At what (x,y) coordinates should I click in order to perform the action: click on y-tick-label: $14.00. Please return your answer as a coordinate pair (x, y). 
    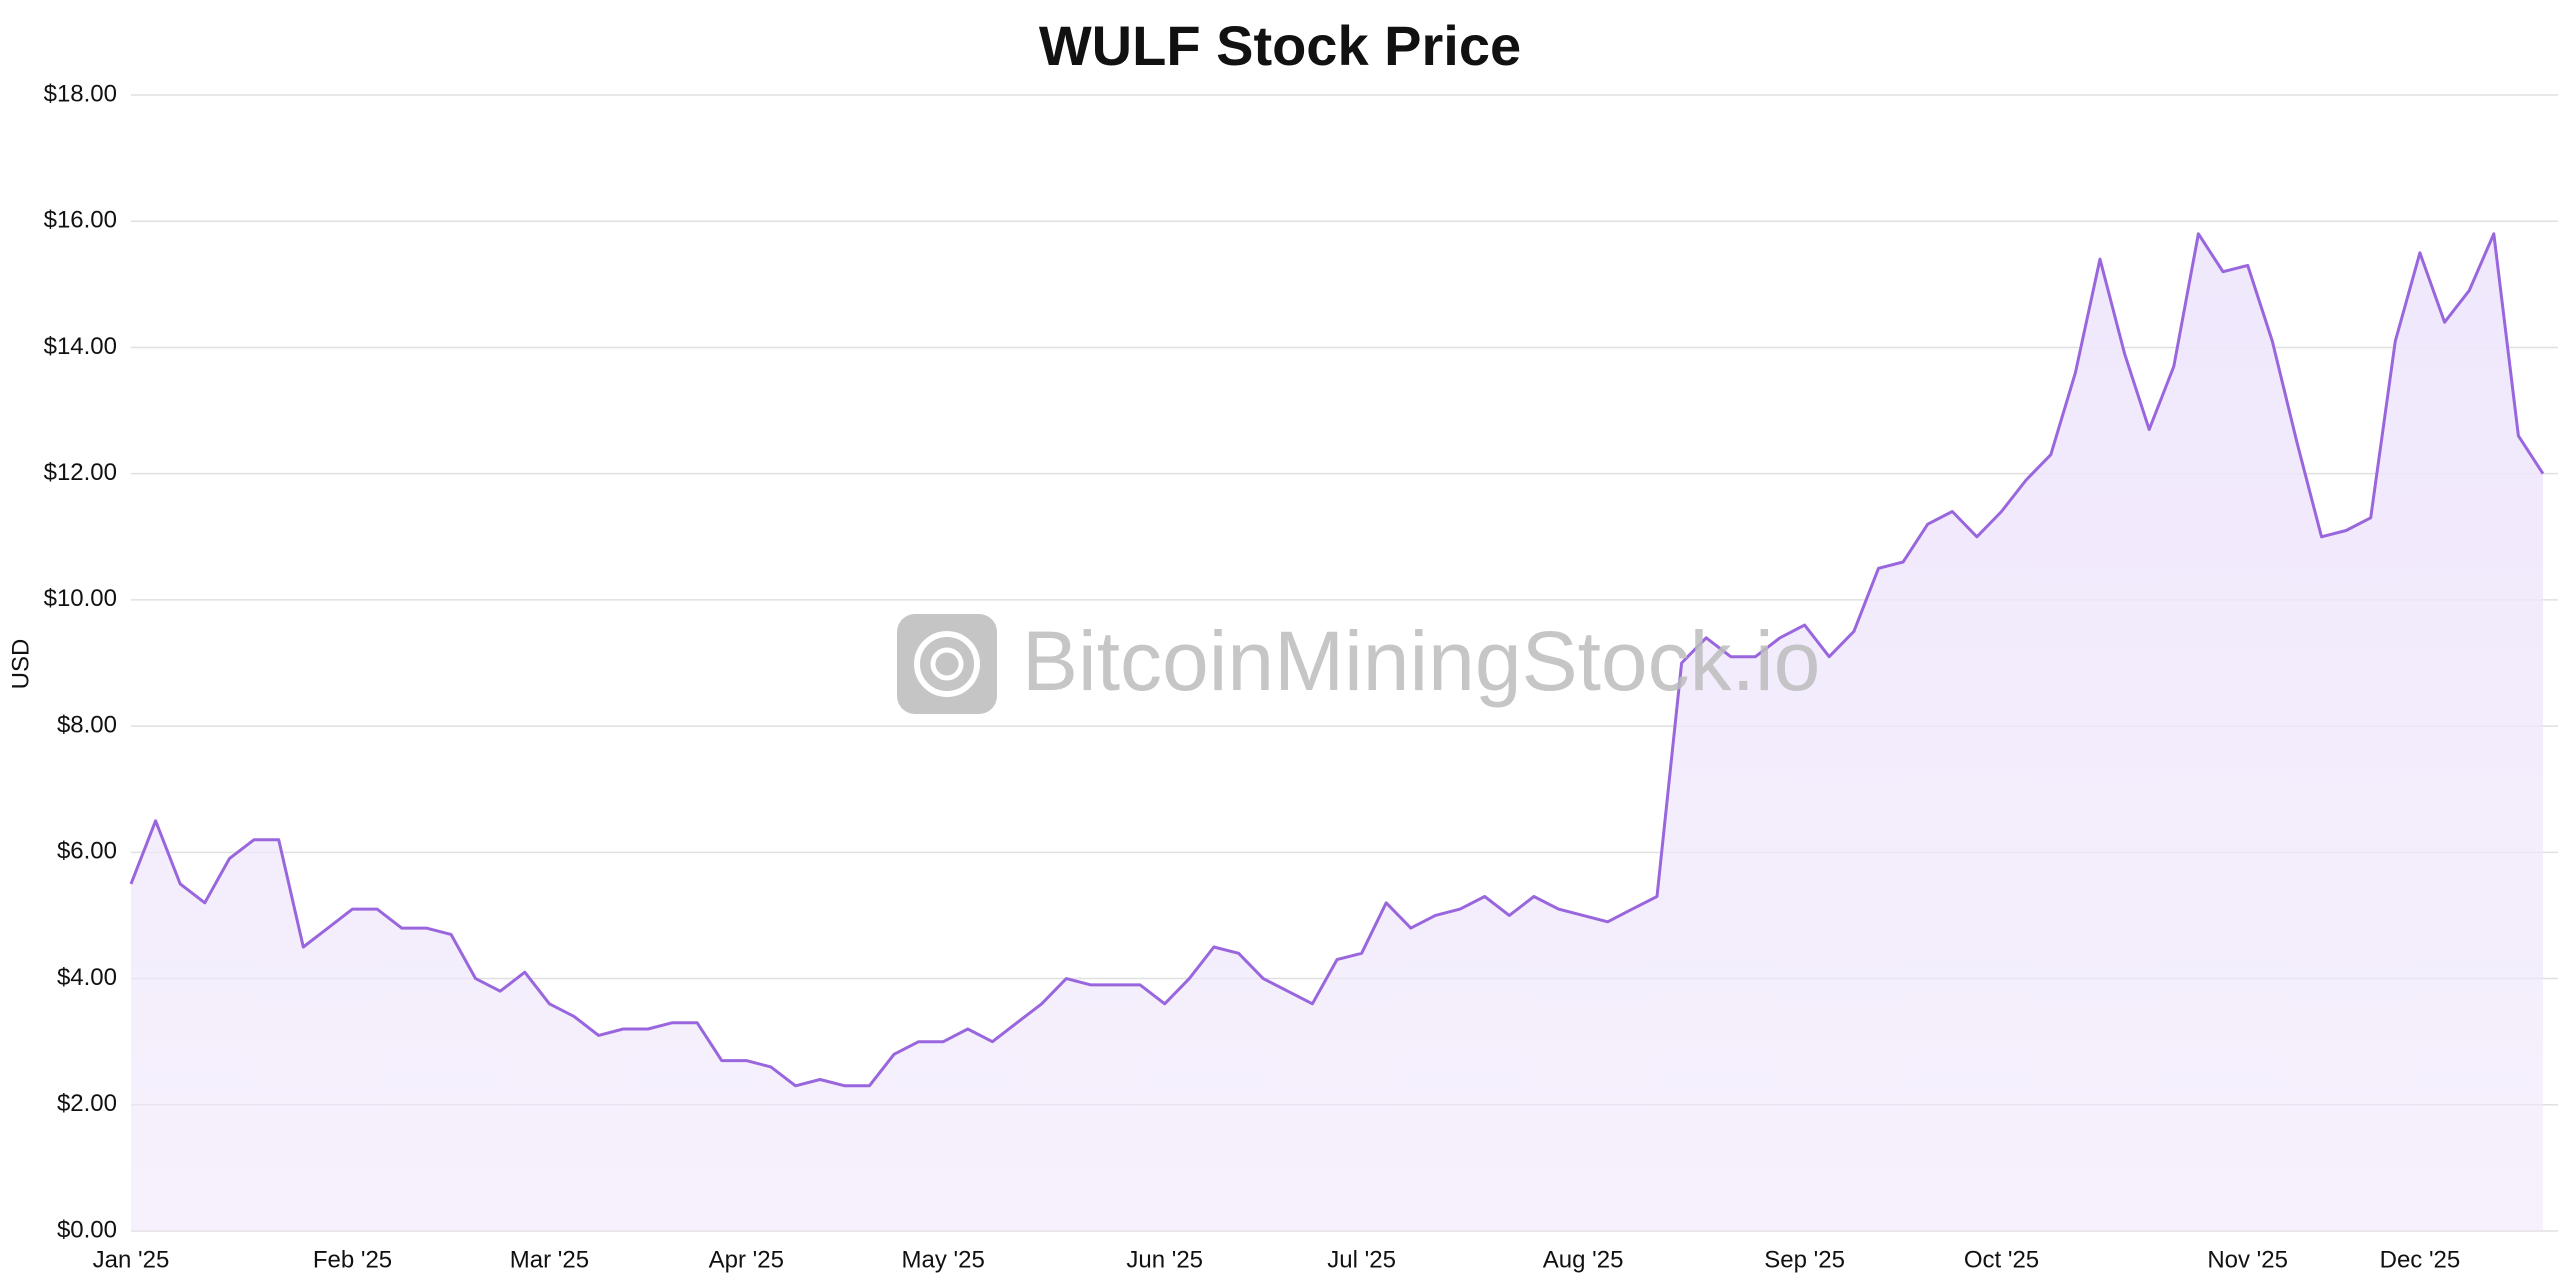
    Looking at the image, I should click on (80, 346).